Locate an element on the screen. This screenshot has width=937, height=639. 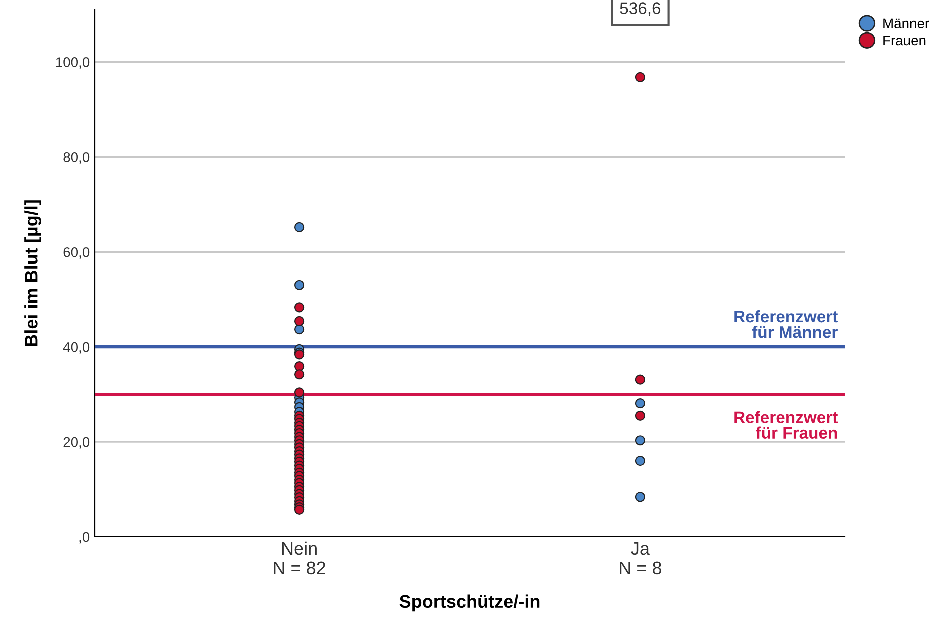
legend-label: Frauen is located at coordinates (905, 41).